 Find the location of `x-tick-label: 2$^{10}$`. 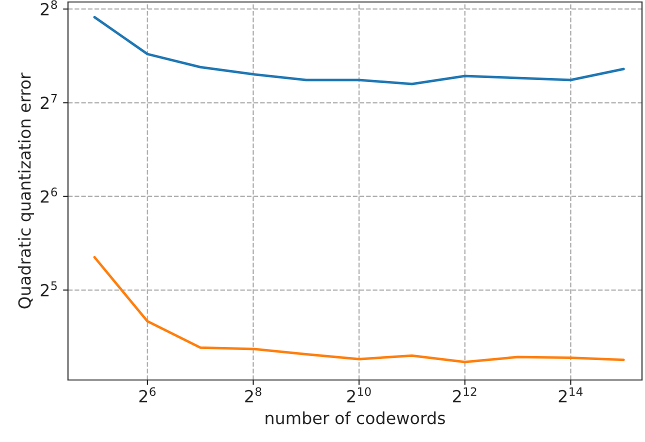

x-tick-label: 2$^{10}$ is located at coordinates (359, 394).